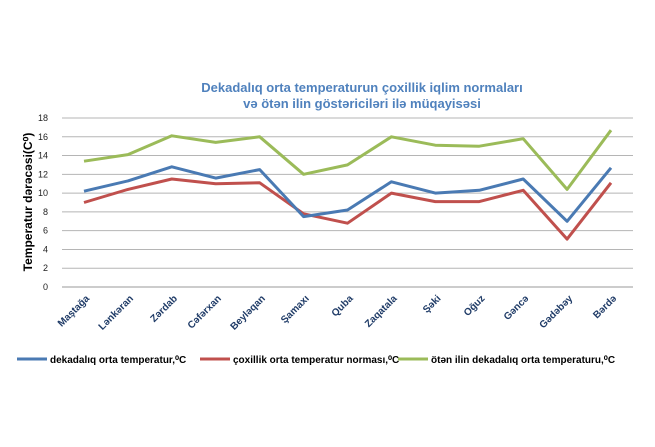 The height and width of the screenshot is (447, 655). What do you see at coordinates (432, 304) in the screenshot?
I see `x-tick-label: Şəki` at bounding box center [432, 304].